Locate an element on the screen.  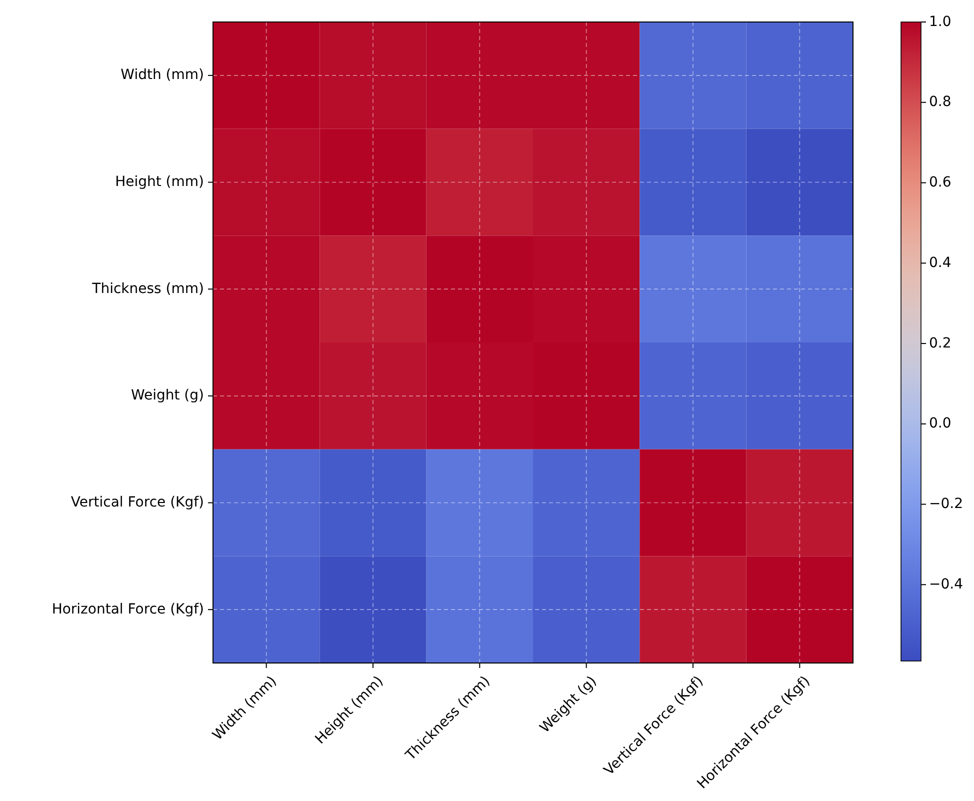
y-tick-label: Thickness (mm) is located at coordinates (147, 288).